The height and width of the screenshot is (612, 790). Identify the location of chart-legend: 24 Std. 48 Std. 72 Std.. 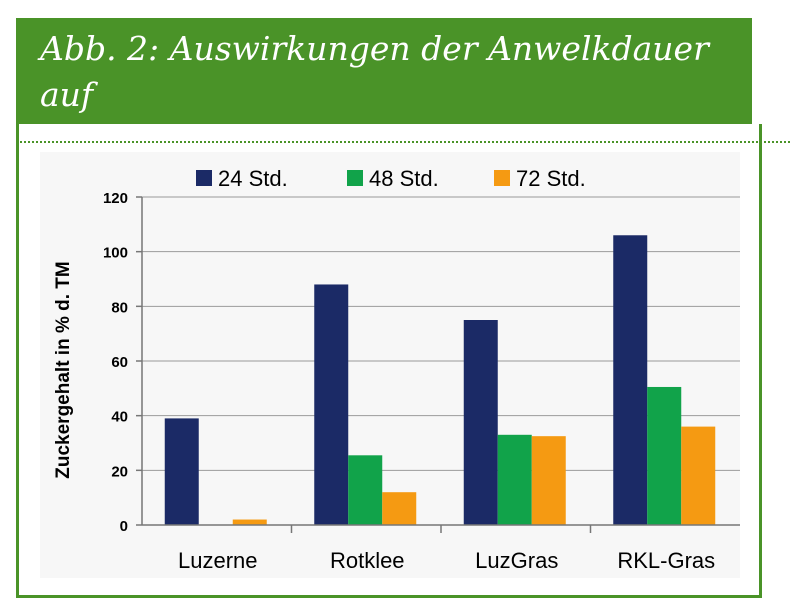
(391, 178).